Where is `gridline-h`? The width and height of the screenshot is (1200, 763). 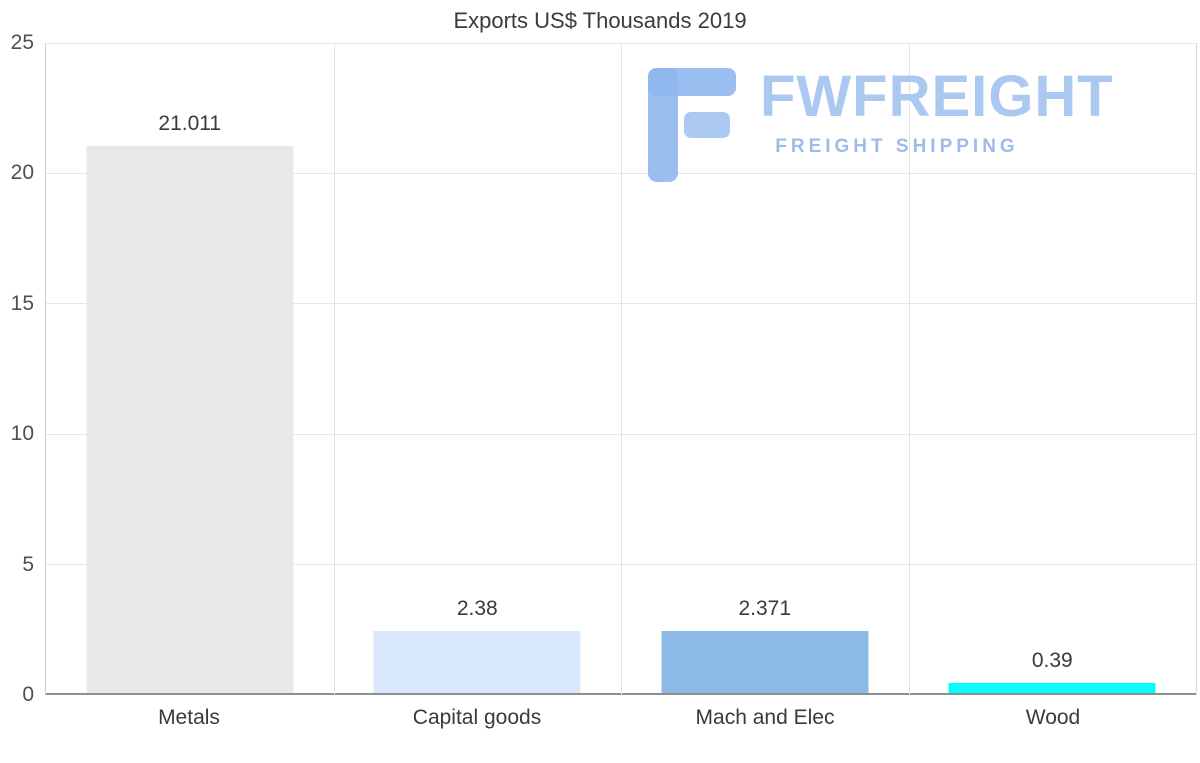 gridline-h is located at coordinates (621, 43).